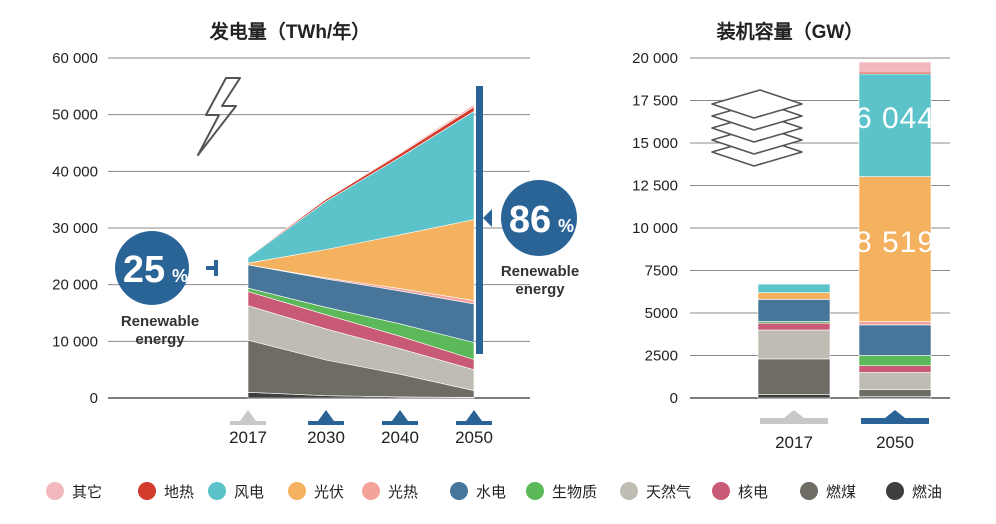  What do you see at coordinates (248, 437) in the screenshot?
I see `left-x-label-2017: 2017` at bounding box center [248, 437].